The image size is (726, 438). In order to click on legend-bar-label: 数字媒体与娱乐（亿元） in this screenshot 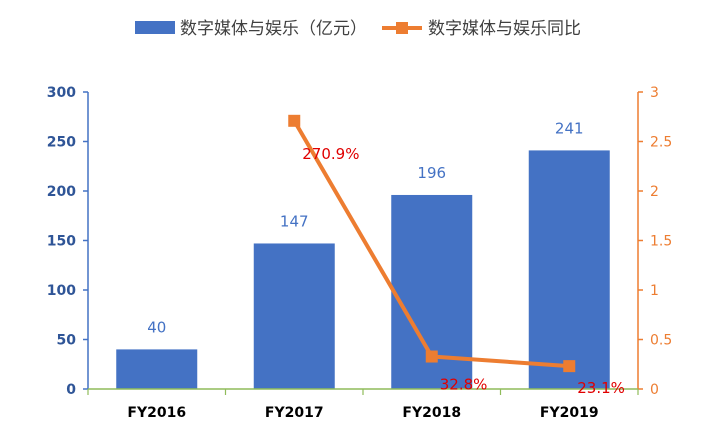, I will do `click(273, 29)`.